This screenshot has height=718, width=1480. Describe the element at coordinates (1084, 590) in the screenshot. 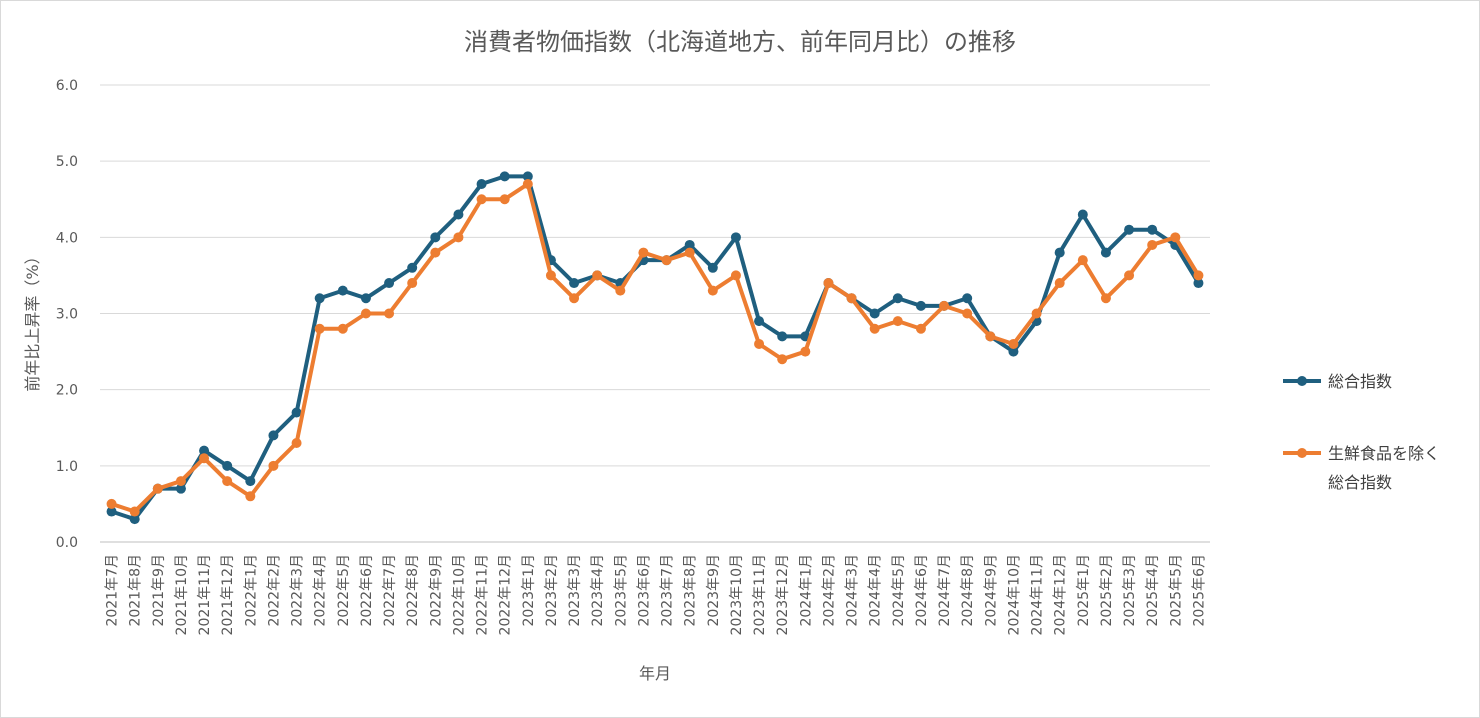

I see `x-tick-label: 2025年1月` at that location.